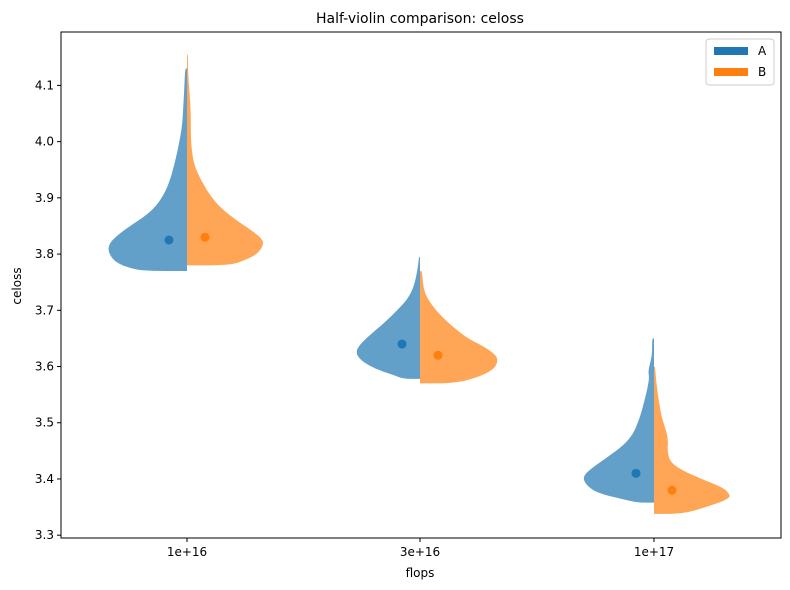  I want to click on mean-marker-B-3e+16, so click(438, 355).